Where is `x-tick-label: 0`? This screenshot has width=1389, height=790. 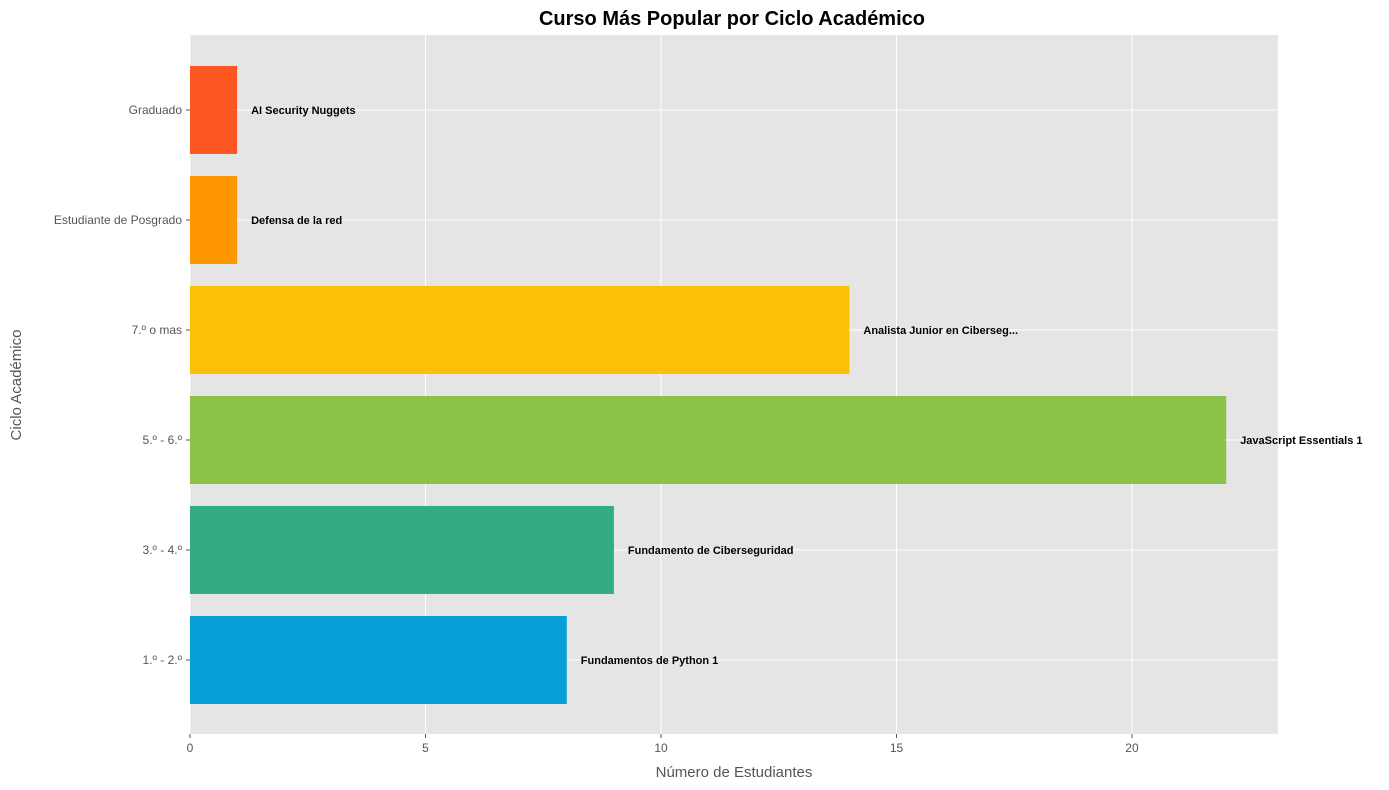
x-tick-label: 0 is located at coordinates (190, 748).